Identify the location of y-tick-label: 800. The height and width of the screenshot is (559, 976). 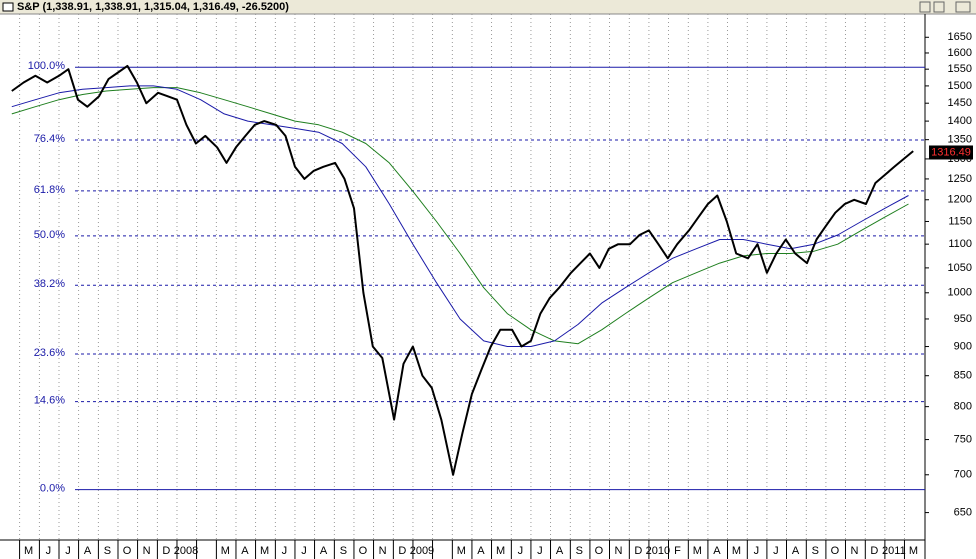
(963, 407).